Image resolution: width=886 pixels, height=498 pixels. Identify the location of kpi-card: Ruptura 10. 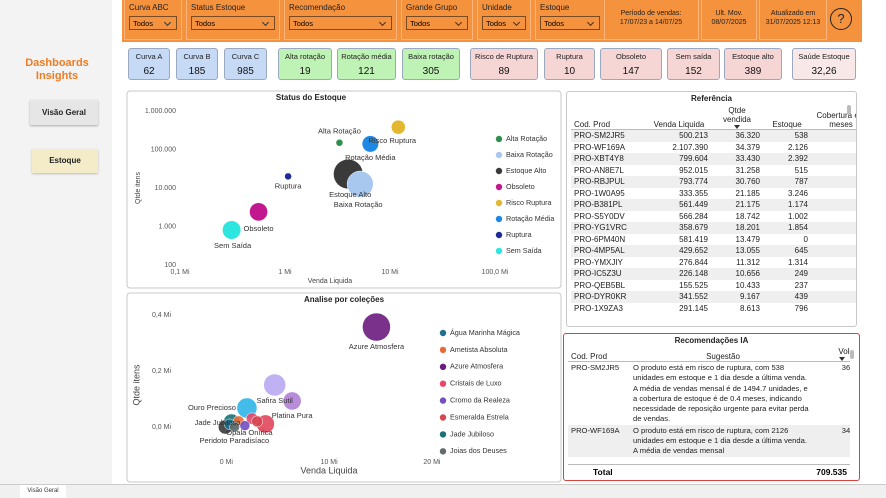
(569, 64).